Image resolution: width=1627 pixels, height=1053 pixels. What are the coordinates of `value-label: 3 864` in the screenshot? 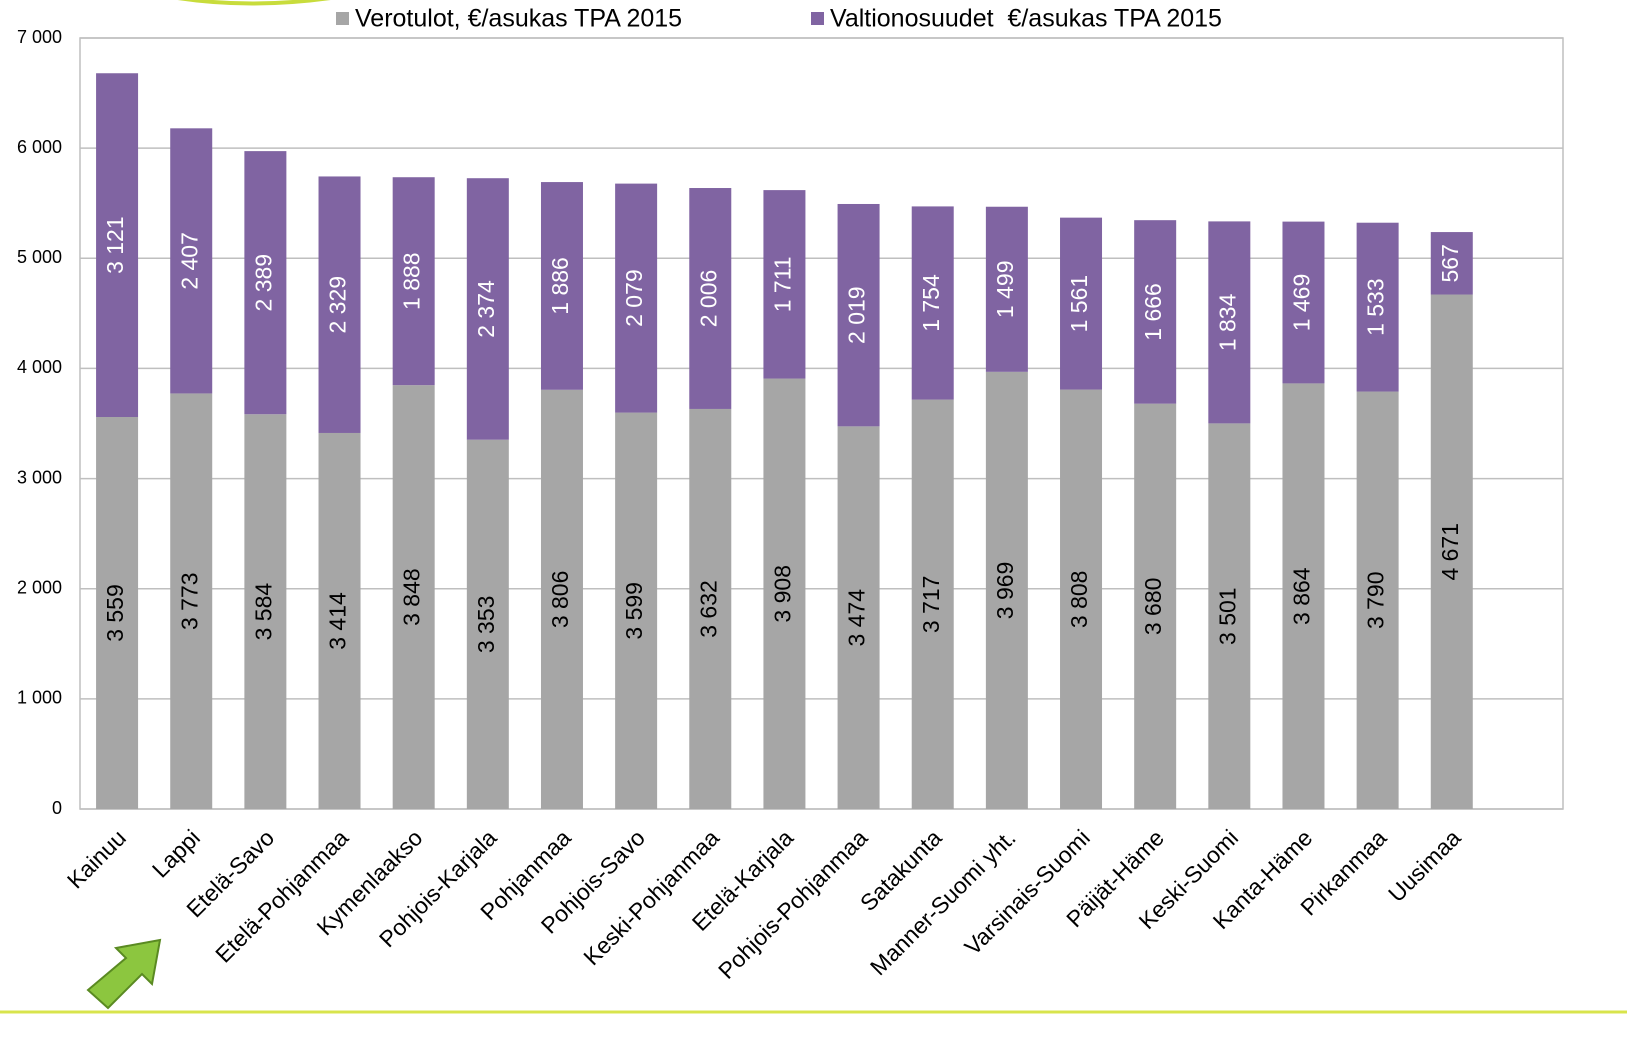 It's located at (1302, 596).